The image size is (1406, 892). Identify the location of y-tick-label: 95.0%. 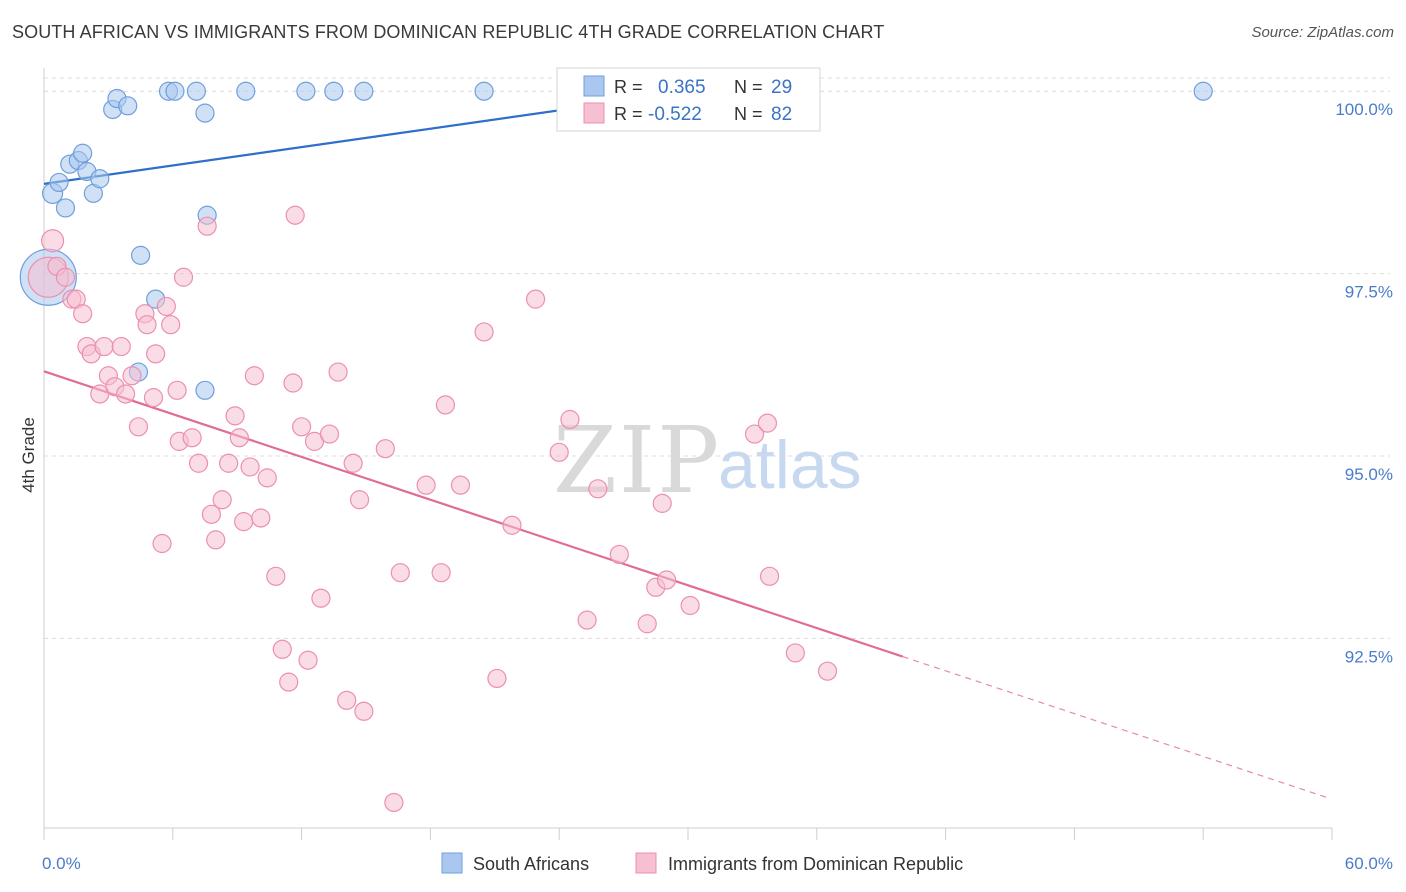
(1369, 474).